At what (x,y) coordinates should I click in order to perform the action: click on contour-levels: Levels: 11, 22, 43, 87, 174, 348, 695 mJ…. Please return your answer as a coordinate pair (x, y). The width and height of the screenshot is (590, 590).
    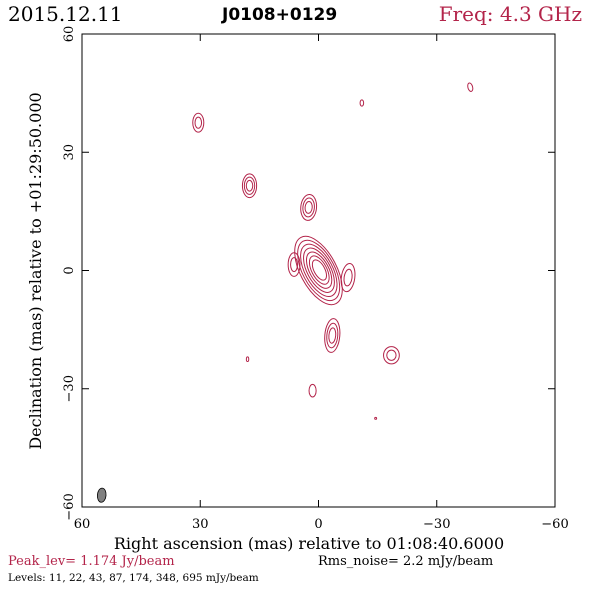
    Looking at the image, I should click on (133, 578).